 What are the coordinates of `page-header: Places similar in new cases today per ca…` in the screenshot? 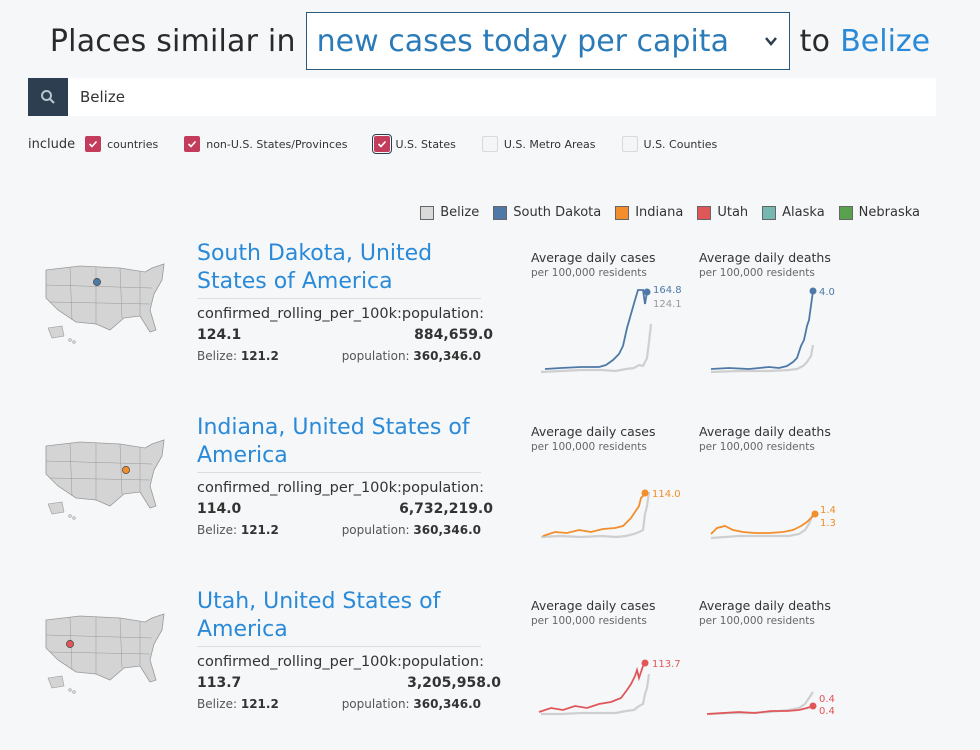 It's located at (490, 41).